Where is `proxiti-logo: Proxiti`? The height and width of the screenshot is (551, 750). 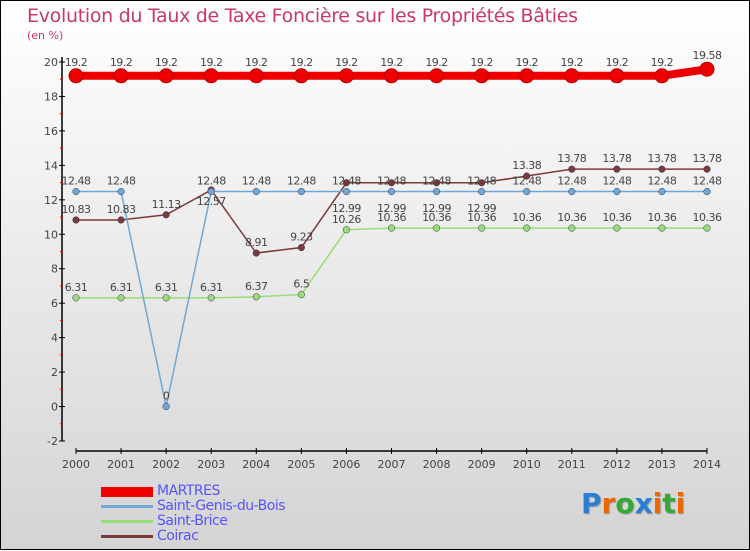 proxiti-logo: Proxiti is located at coordinates (633, 503).